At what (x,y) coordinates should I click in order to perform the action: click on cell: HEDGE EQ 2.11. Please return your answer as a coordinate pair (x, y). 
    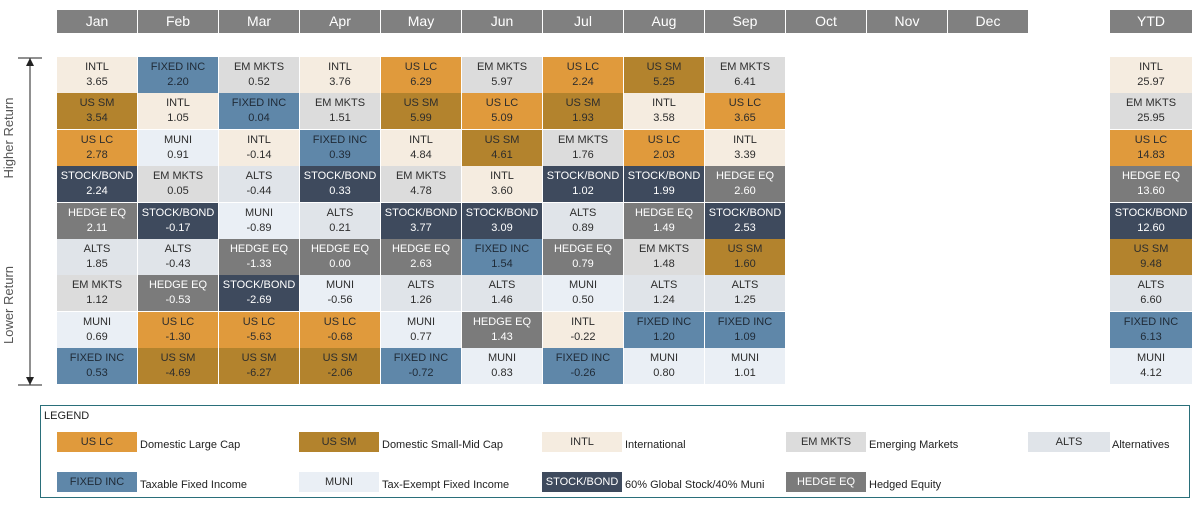
    Looking at the image, I should click on (97, 220).